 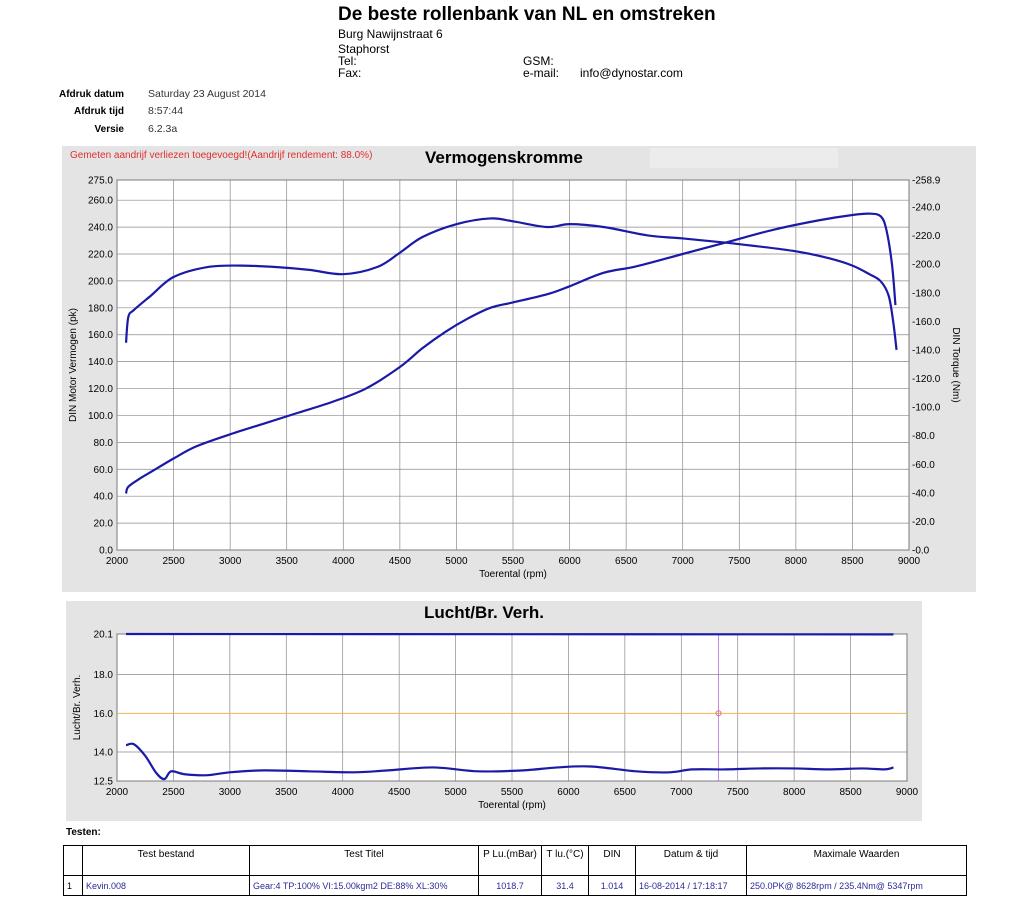 What do you see at coordinates (484, 612) in the screenshot?
I see `afr-chart-title: Lucht/Br. Verh.` at bounding box center [484, 612].